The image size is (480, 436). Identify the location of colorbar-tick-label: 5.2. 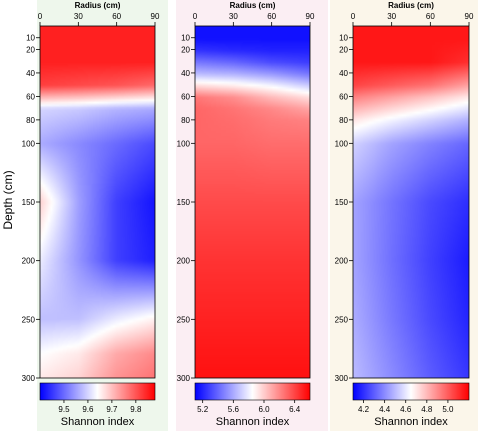
(203, 409).